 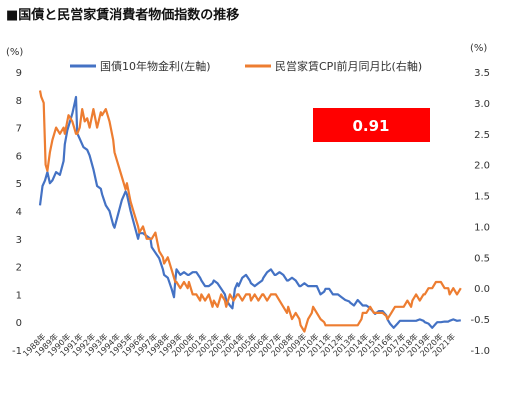 What do you see at coordinates (19, 129) in the screenshot?
I see `left-tick-label: 7` at bounding box center [19, 129].